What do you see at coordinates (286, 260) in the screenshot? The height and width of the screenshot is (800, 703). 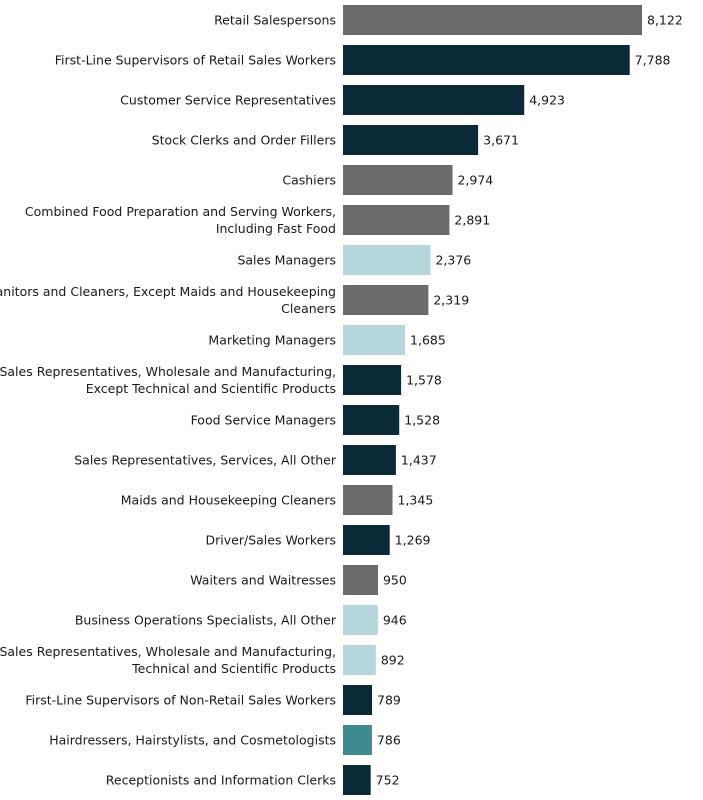 I see `category-label-6-0: Sales Managers` at bounding box center [286, 260].